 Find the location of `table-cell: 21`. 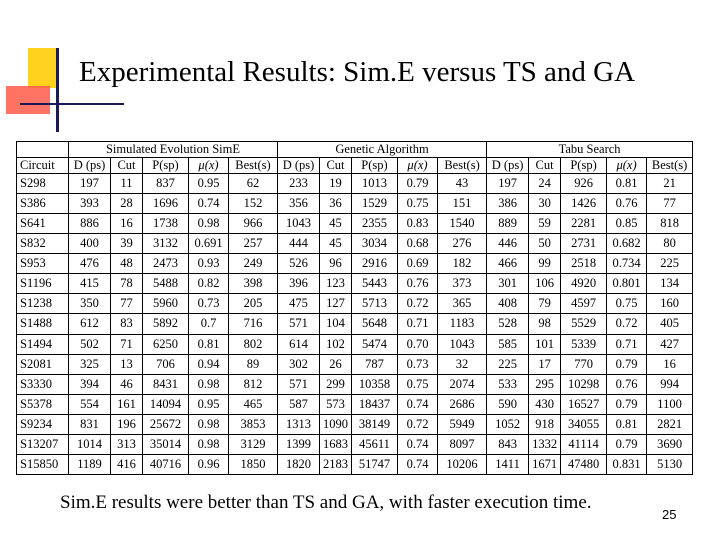

table-cell: 21 is located at coordinates (670, 183).